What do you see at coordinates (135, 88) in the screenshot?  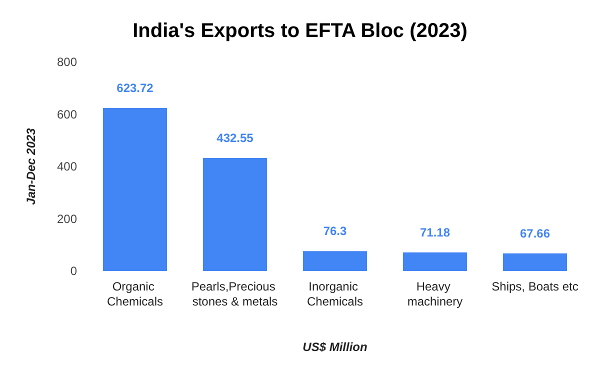 I see `data-label: 623.72` at bounding box center [135, 88].